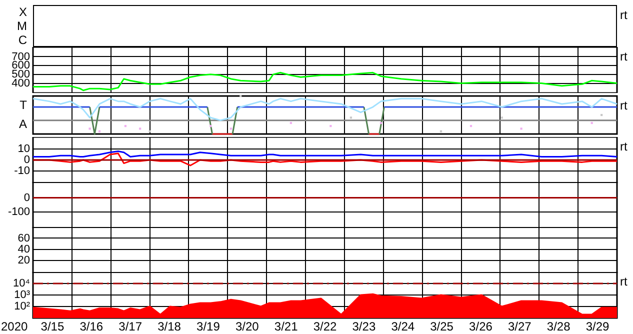  Describe the element at coordinates (22, 306) in the screenshot. I see `y-tick-label: 10²` at that location.